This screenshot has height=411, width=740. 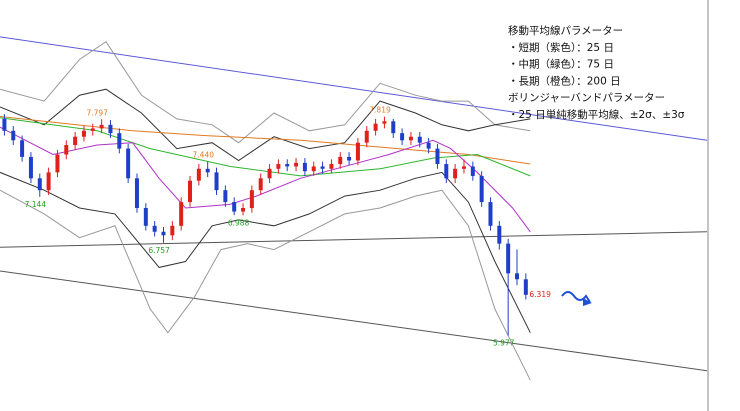 What do you see at coordinates (596, 114) in the screenshot?
I see `note-text: ・25 日単純移動平均線、±2σ、±3σ` at bounding box center [596, 114].